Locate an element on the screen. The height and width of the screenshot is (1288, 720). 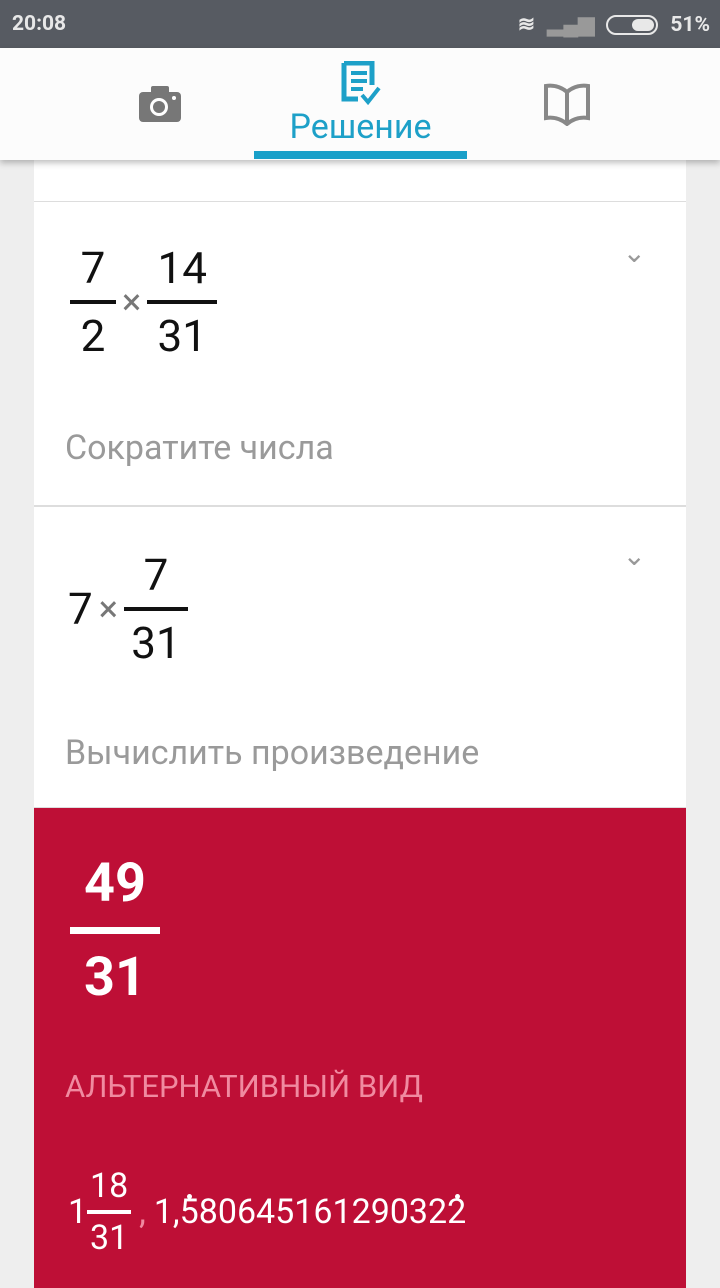
camera-icon is located at coordinates (160, 104).